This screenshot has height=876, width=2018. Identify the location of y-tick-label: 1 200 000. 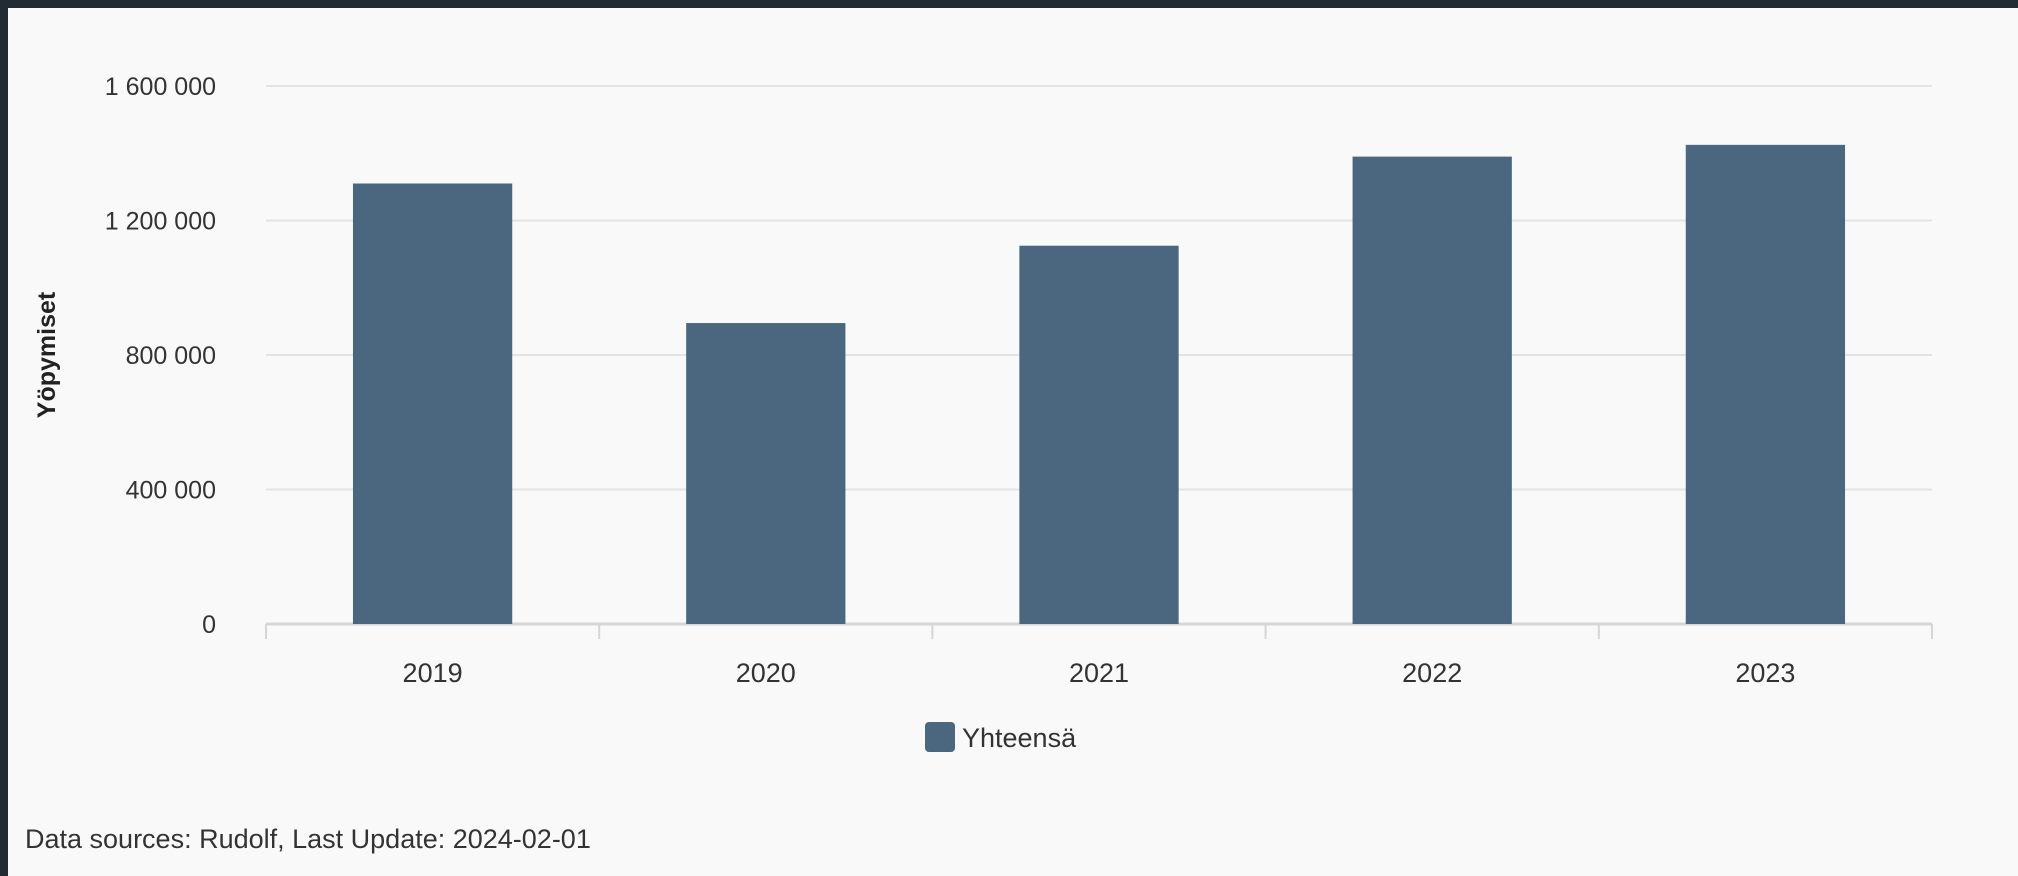
(160, 222).